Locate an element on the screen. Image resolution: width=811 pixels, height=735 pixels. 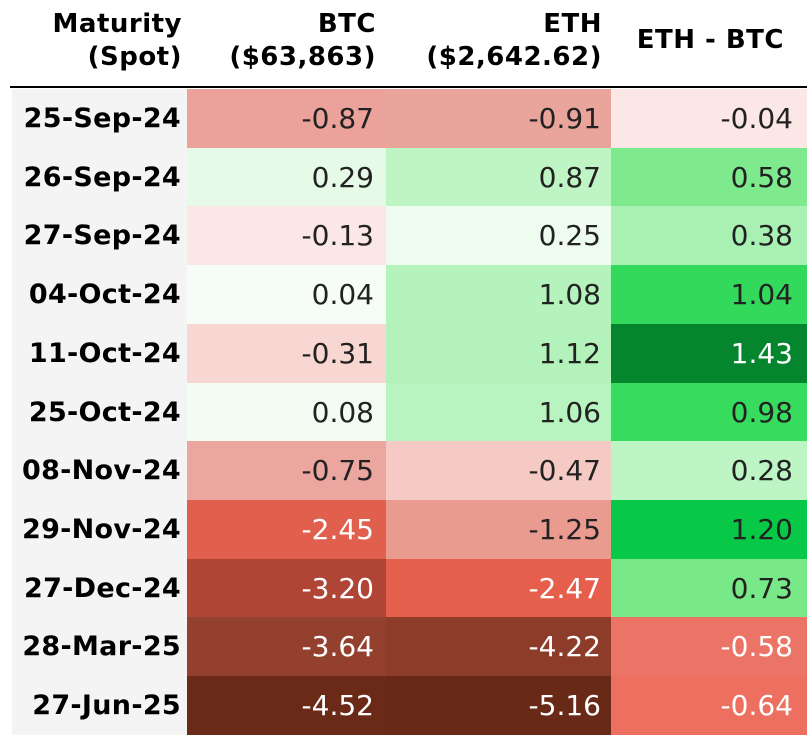
diff-value-cell: 0.98 is located at coordinates (709, 412).